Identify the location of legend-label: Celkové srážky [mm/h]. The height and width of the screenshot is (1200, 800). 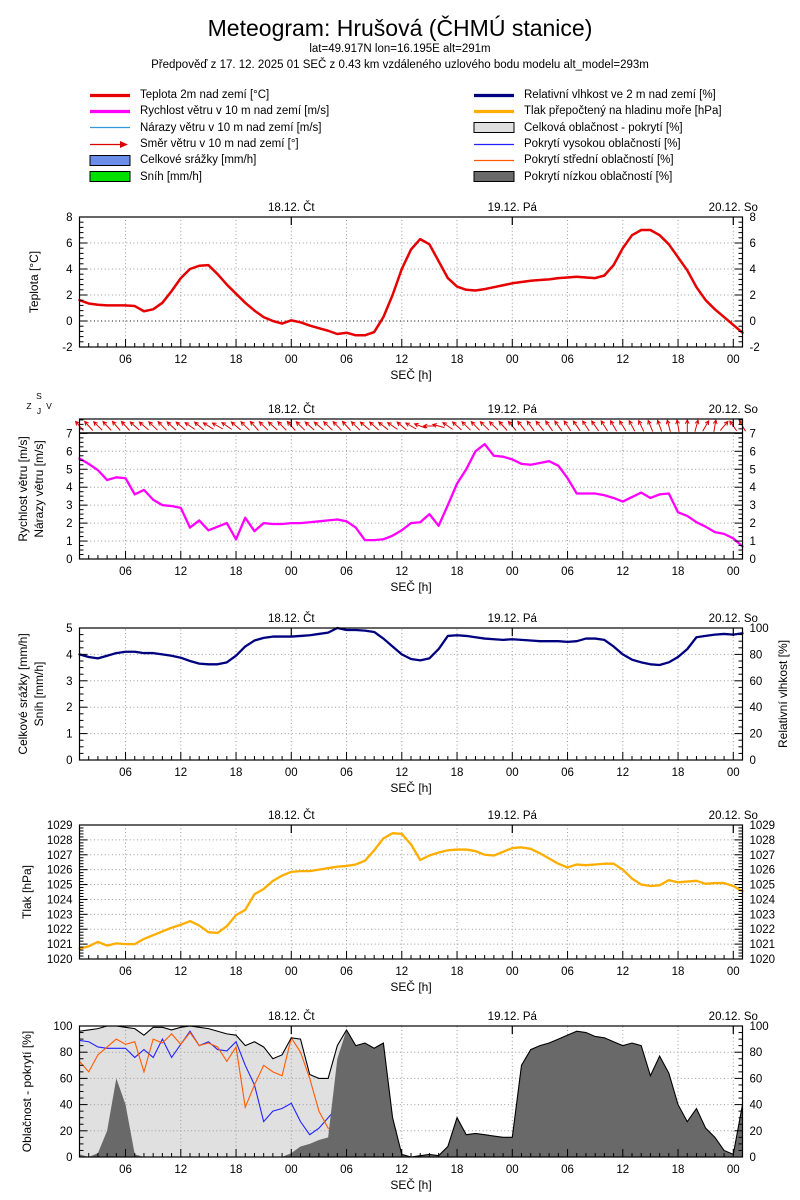
(198, 160).